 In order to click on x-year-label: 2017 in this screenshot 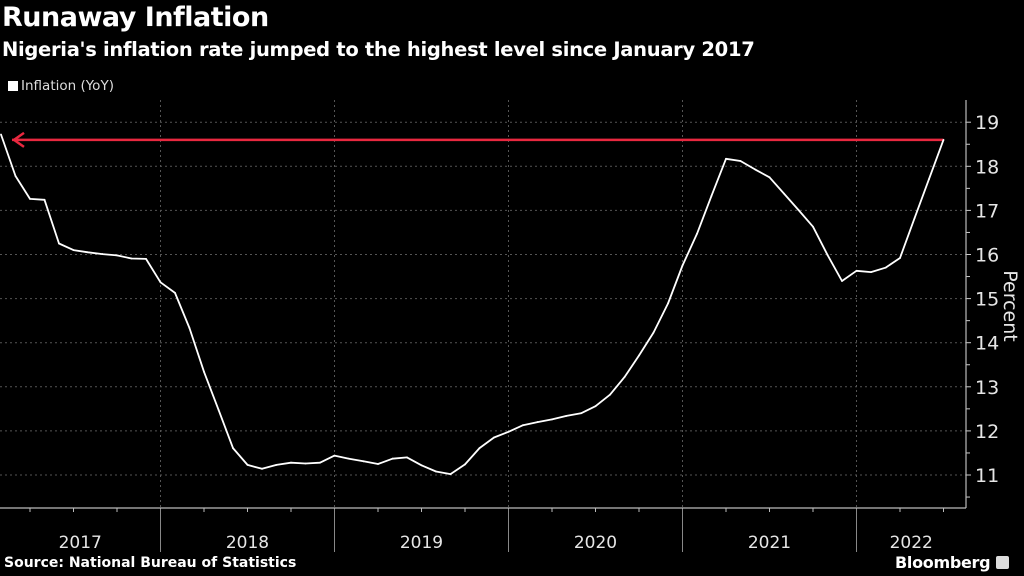, I will do `click(80, 543)`.